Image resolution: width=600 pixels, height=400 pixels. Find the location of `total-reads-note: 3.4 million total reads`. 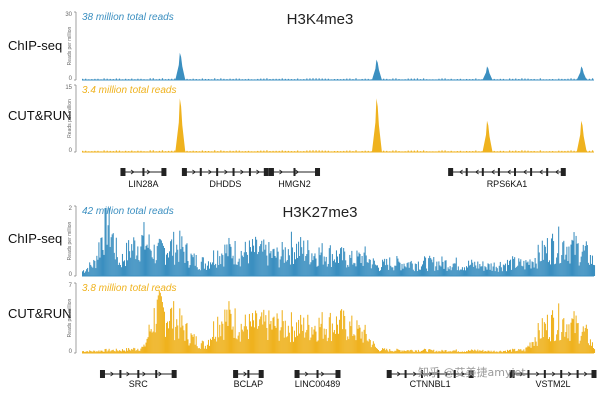

total-reads-note: 3.4 million total reads is located at coordinates (129, 90).